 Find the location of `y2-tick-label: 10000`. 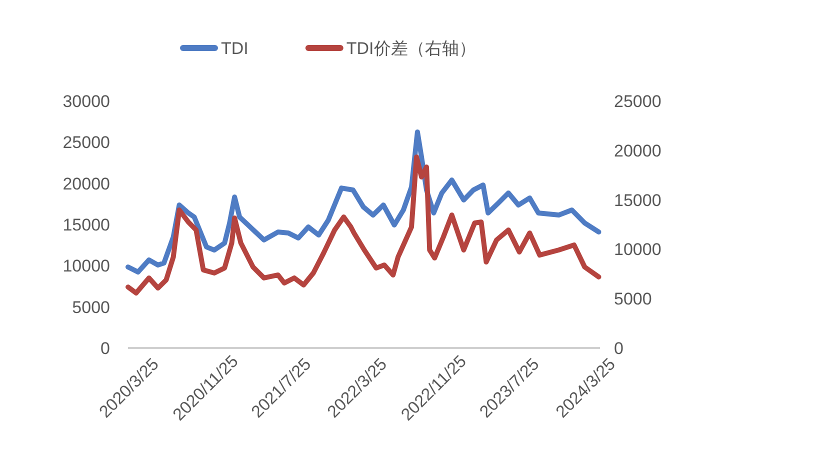

y2-tick-label: 10000 is located at coordinates (638, 250).